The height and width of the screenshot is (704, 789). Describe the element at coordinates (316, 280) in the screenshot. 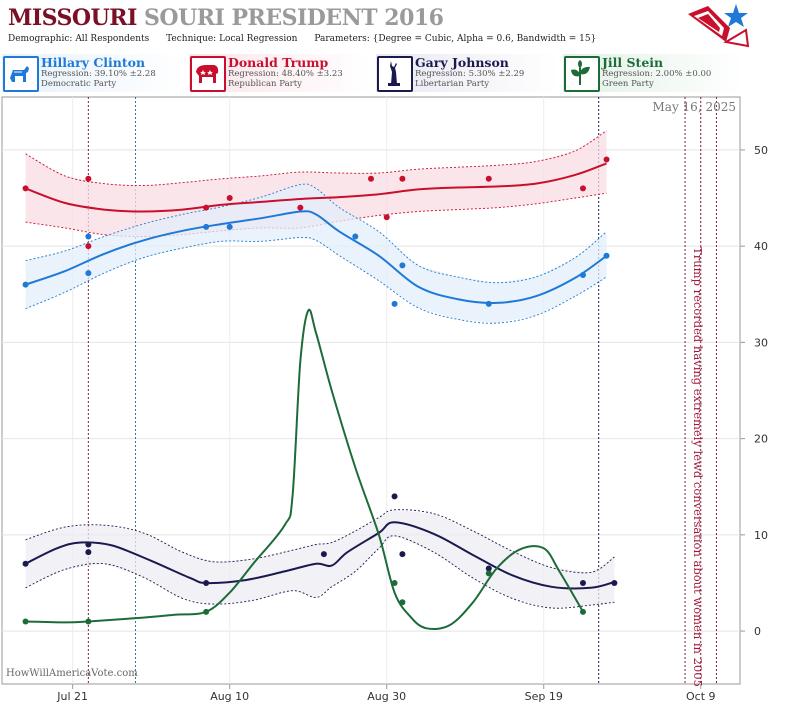

I see `band-lower-clinton` at that location.